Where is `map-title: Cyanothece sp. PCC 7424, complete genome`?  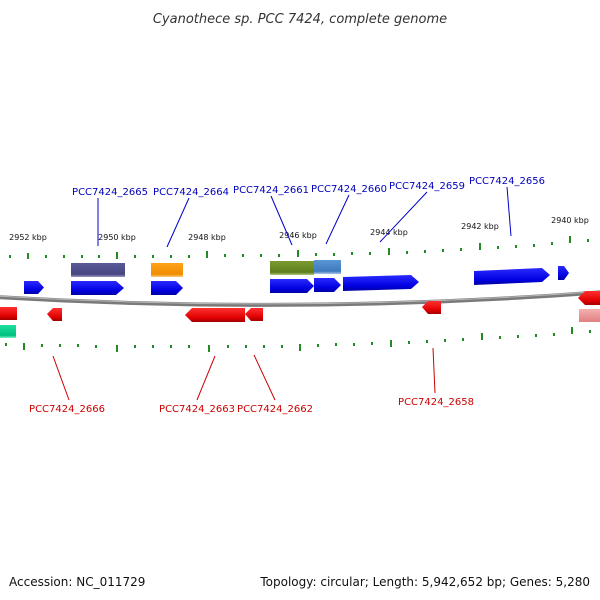
map-title: Cyanothece sp. PCC 7424, complete genome is located at coordinates (300, 19).